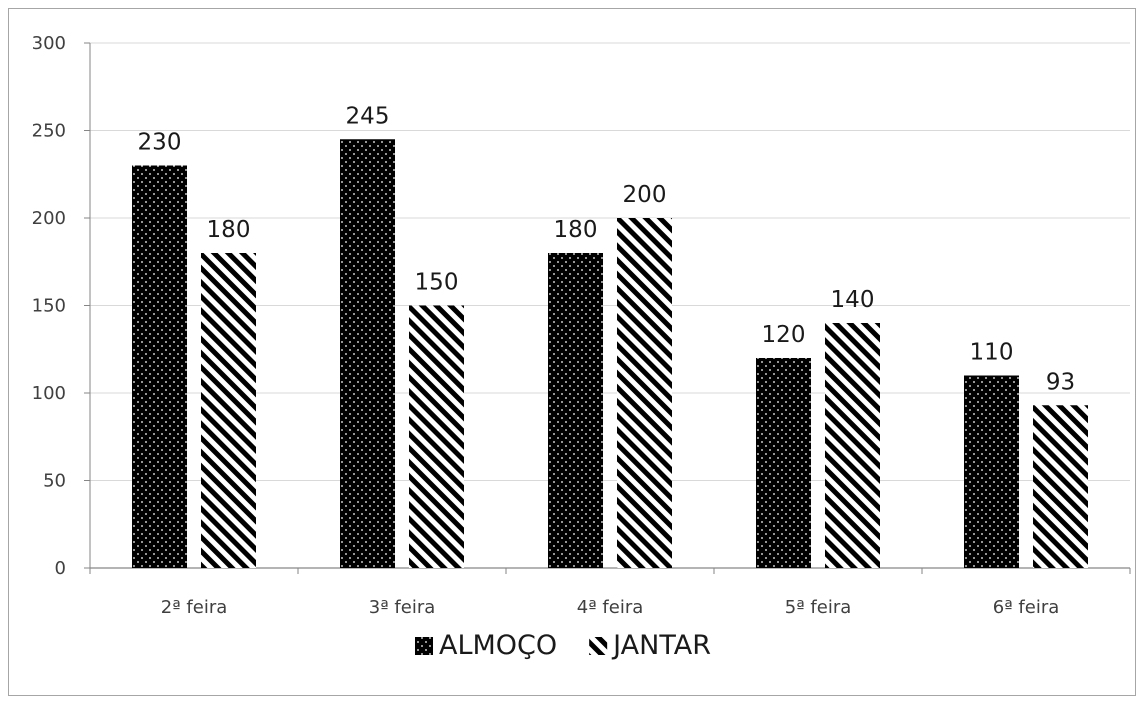  I want to click on y-tick-label: 250, so click(49, 131).